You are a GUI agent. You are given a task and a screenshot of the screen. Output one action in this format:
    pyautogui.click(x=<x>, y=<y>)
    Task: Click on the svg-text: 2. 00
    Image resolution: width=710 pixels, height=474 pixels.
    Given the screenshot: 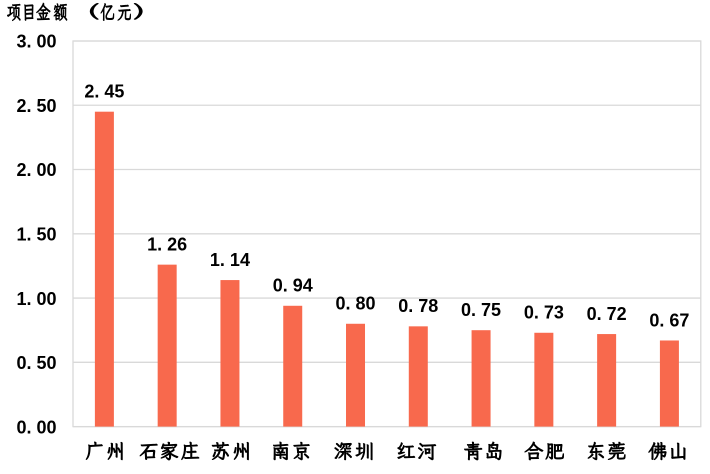 What is the action you would take?
    pyautogui.click(x=36, y=170)
    